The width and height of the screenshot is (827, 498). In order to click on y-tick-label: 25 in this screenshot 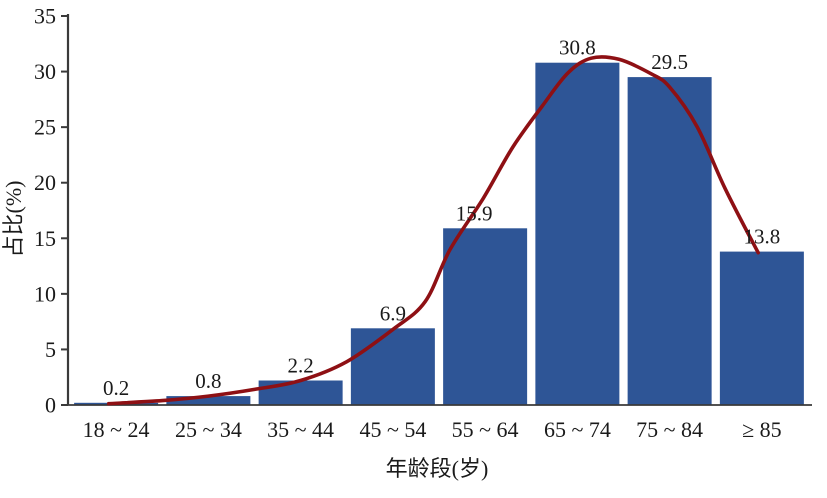, I will do `click(45, 127)`.